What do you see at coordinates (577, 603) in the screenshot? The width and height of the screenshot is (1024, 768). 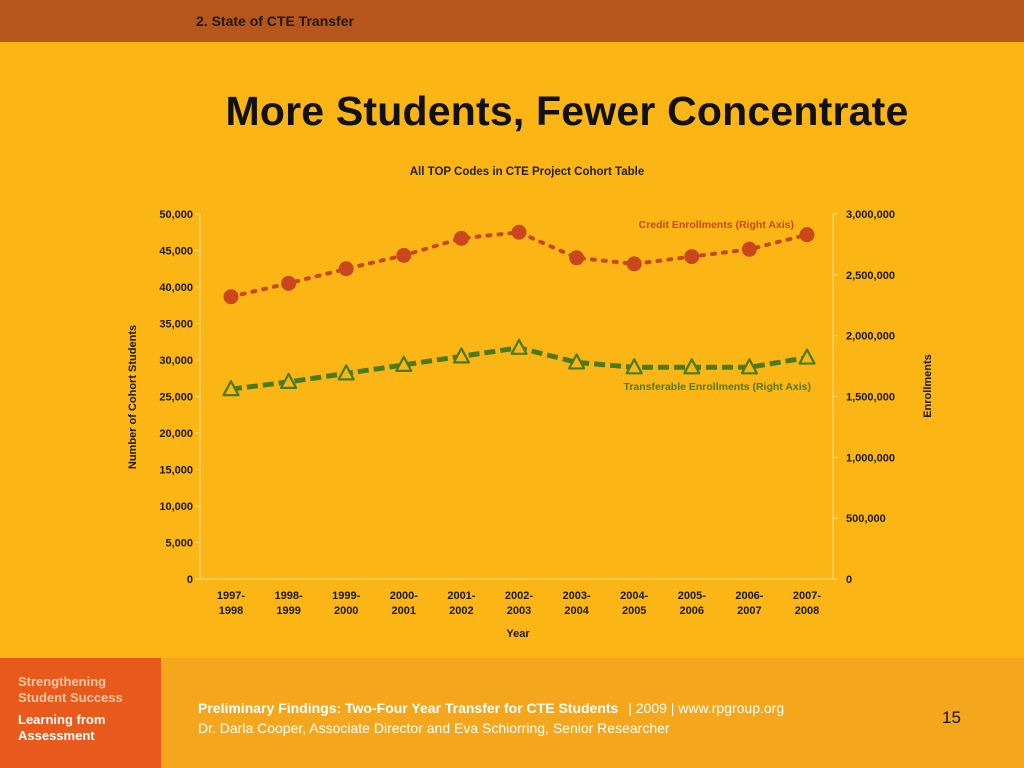 I see `x-tick-label: 2003-2004` at bounding box center [577, 603].